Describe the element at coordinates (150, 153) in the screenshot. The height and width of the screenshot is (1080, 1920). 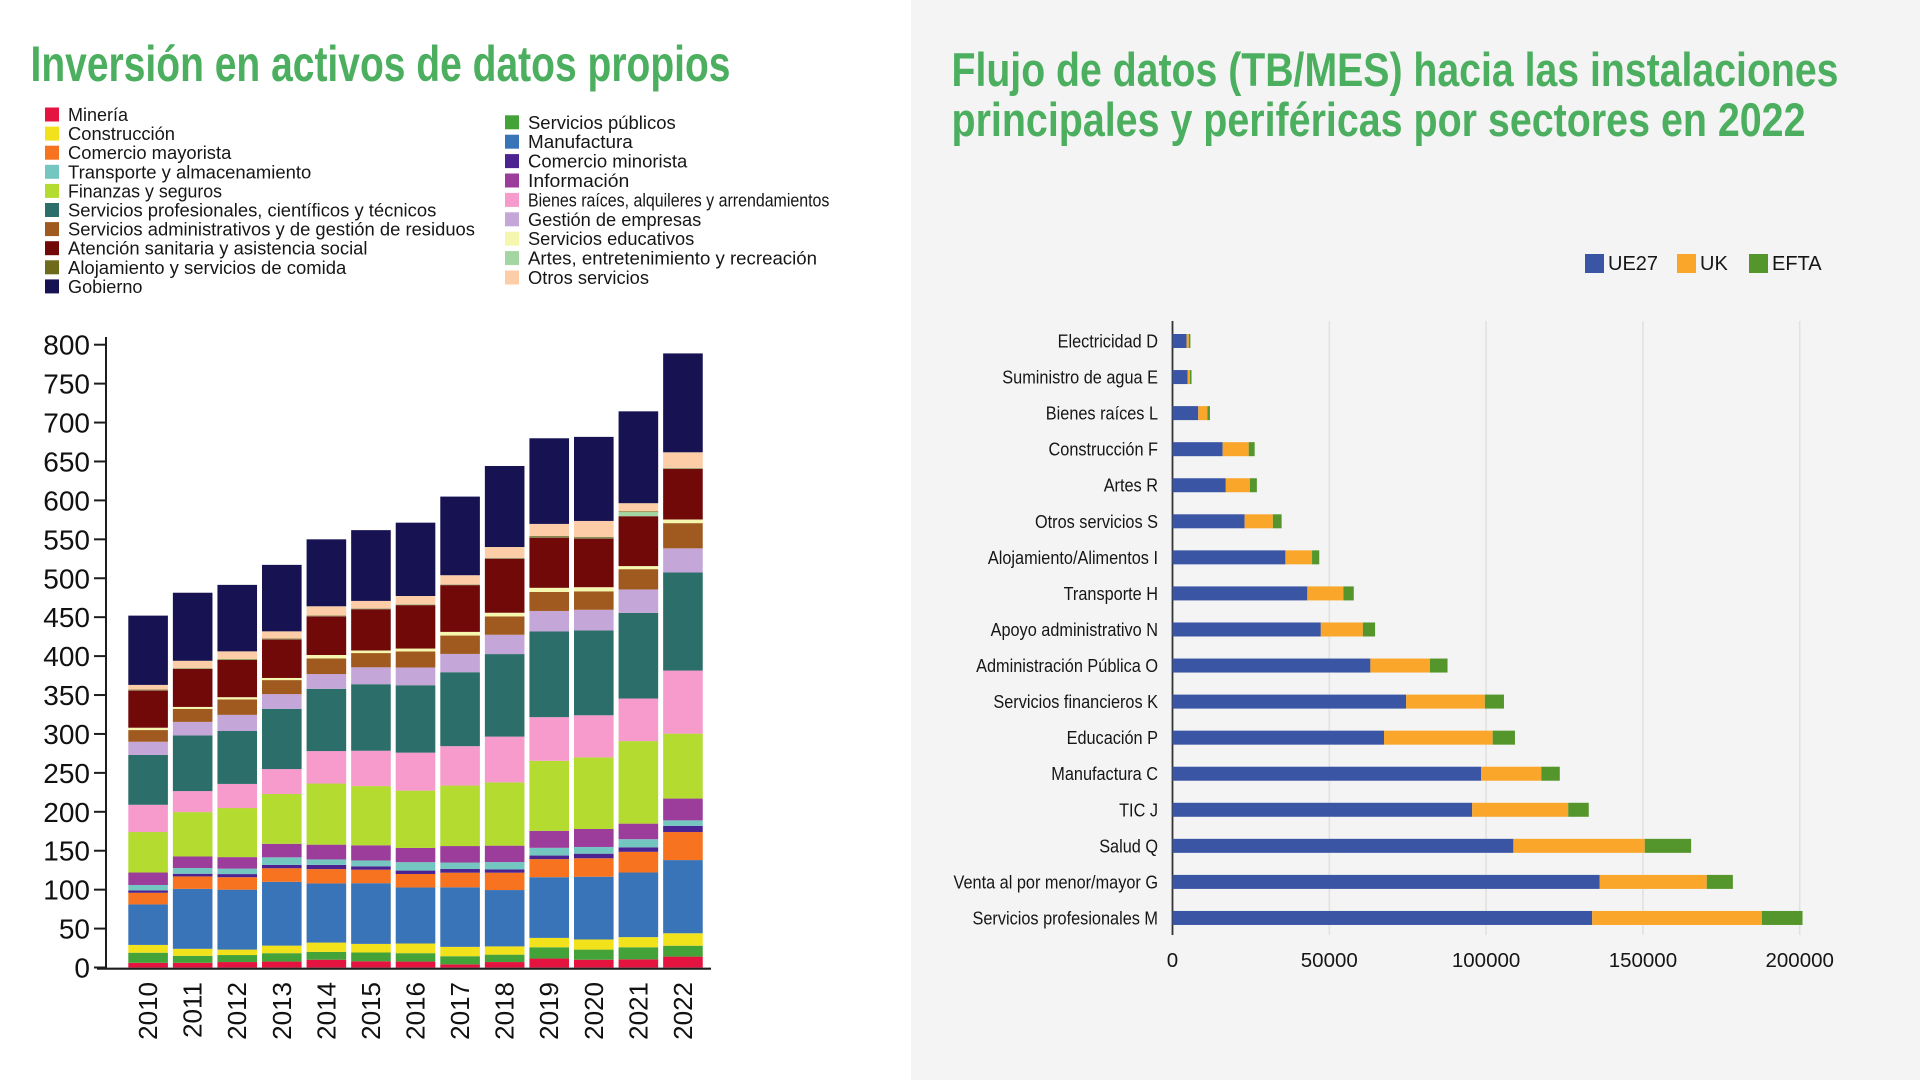
I see `svg-text: Comercio mayorista` at that location.